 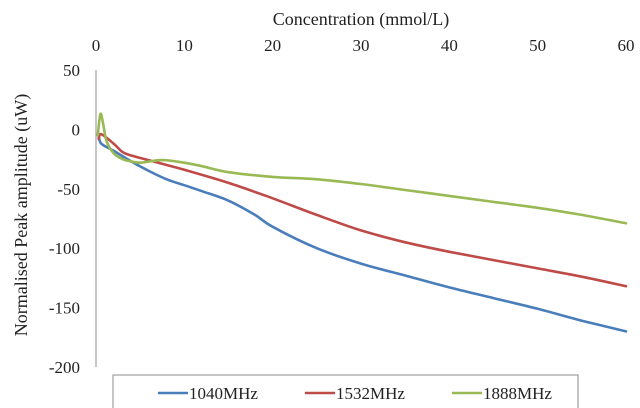 I want to click on y-tick-label: -50, so click(x=68, y=189).